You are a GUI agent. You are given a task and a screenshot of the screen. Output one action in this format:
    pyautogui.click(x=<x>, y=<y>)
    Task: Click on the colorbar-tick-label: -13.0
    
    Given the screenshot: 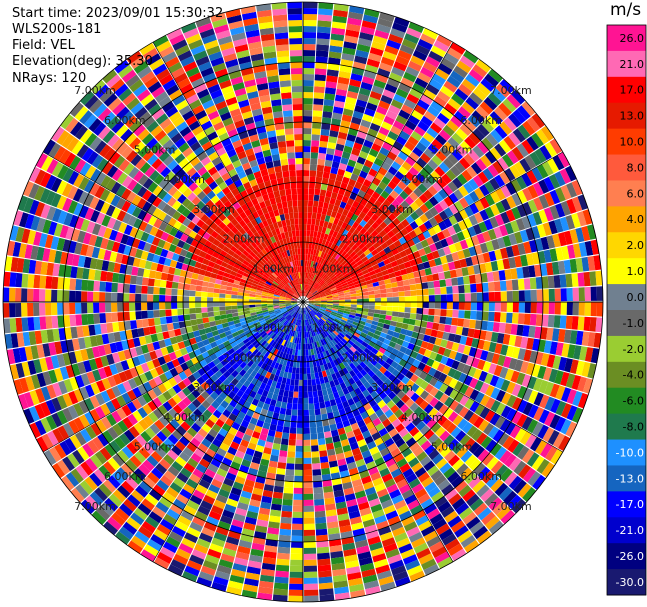 What is the action you would take?
    pyautogui.click(x=630, y=478)
    